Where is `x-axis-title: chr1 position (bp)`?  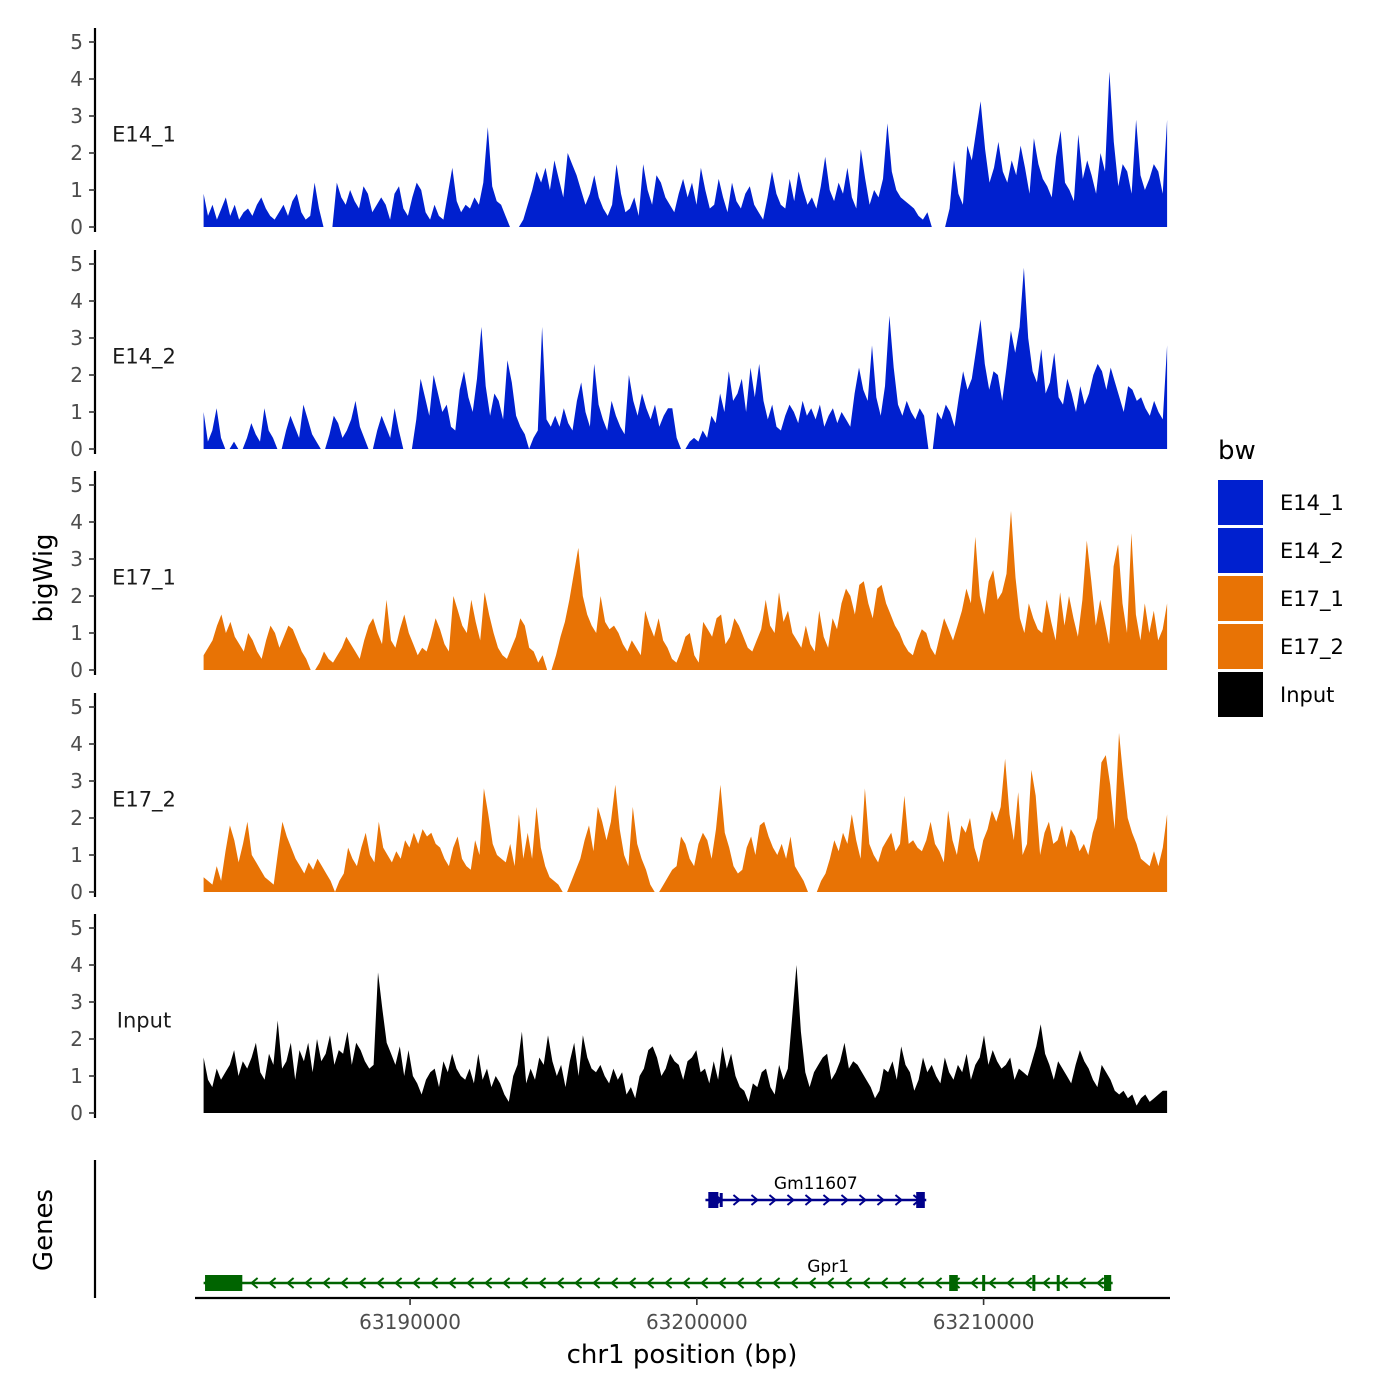
x-axis-title: chr1 position (bp) is located at coordinates (682, 1355).